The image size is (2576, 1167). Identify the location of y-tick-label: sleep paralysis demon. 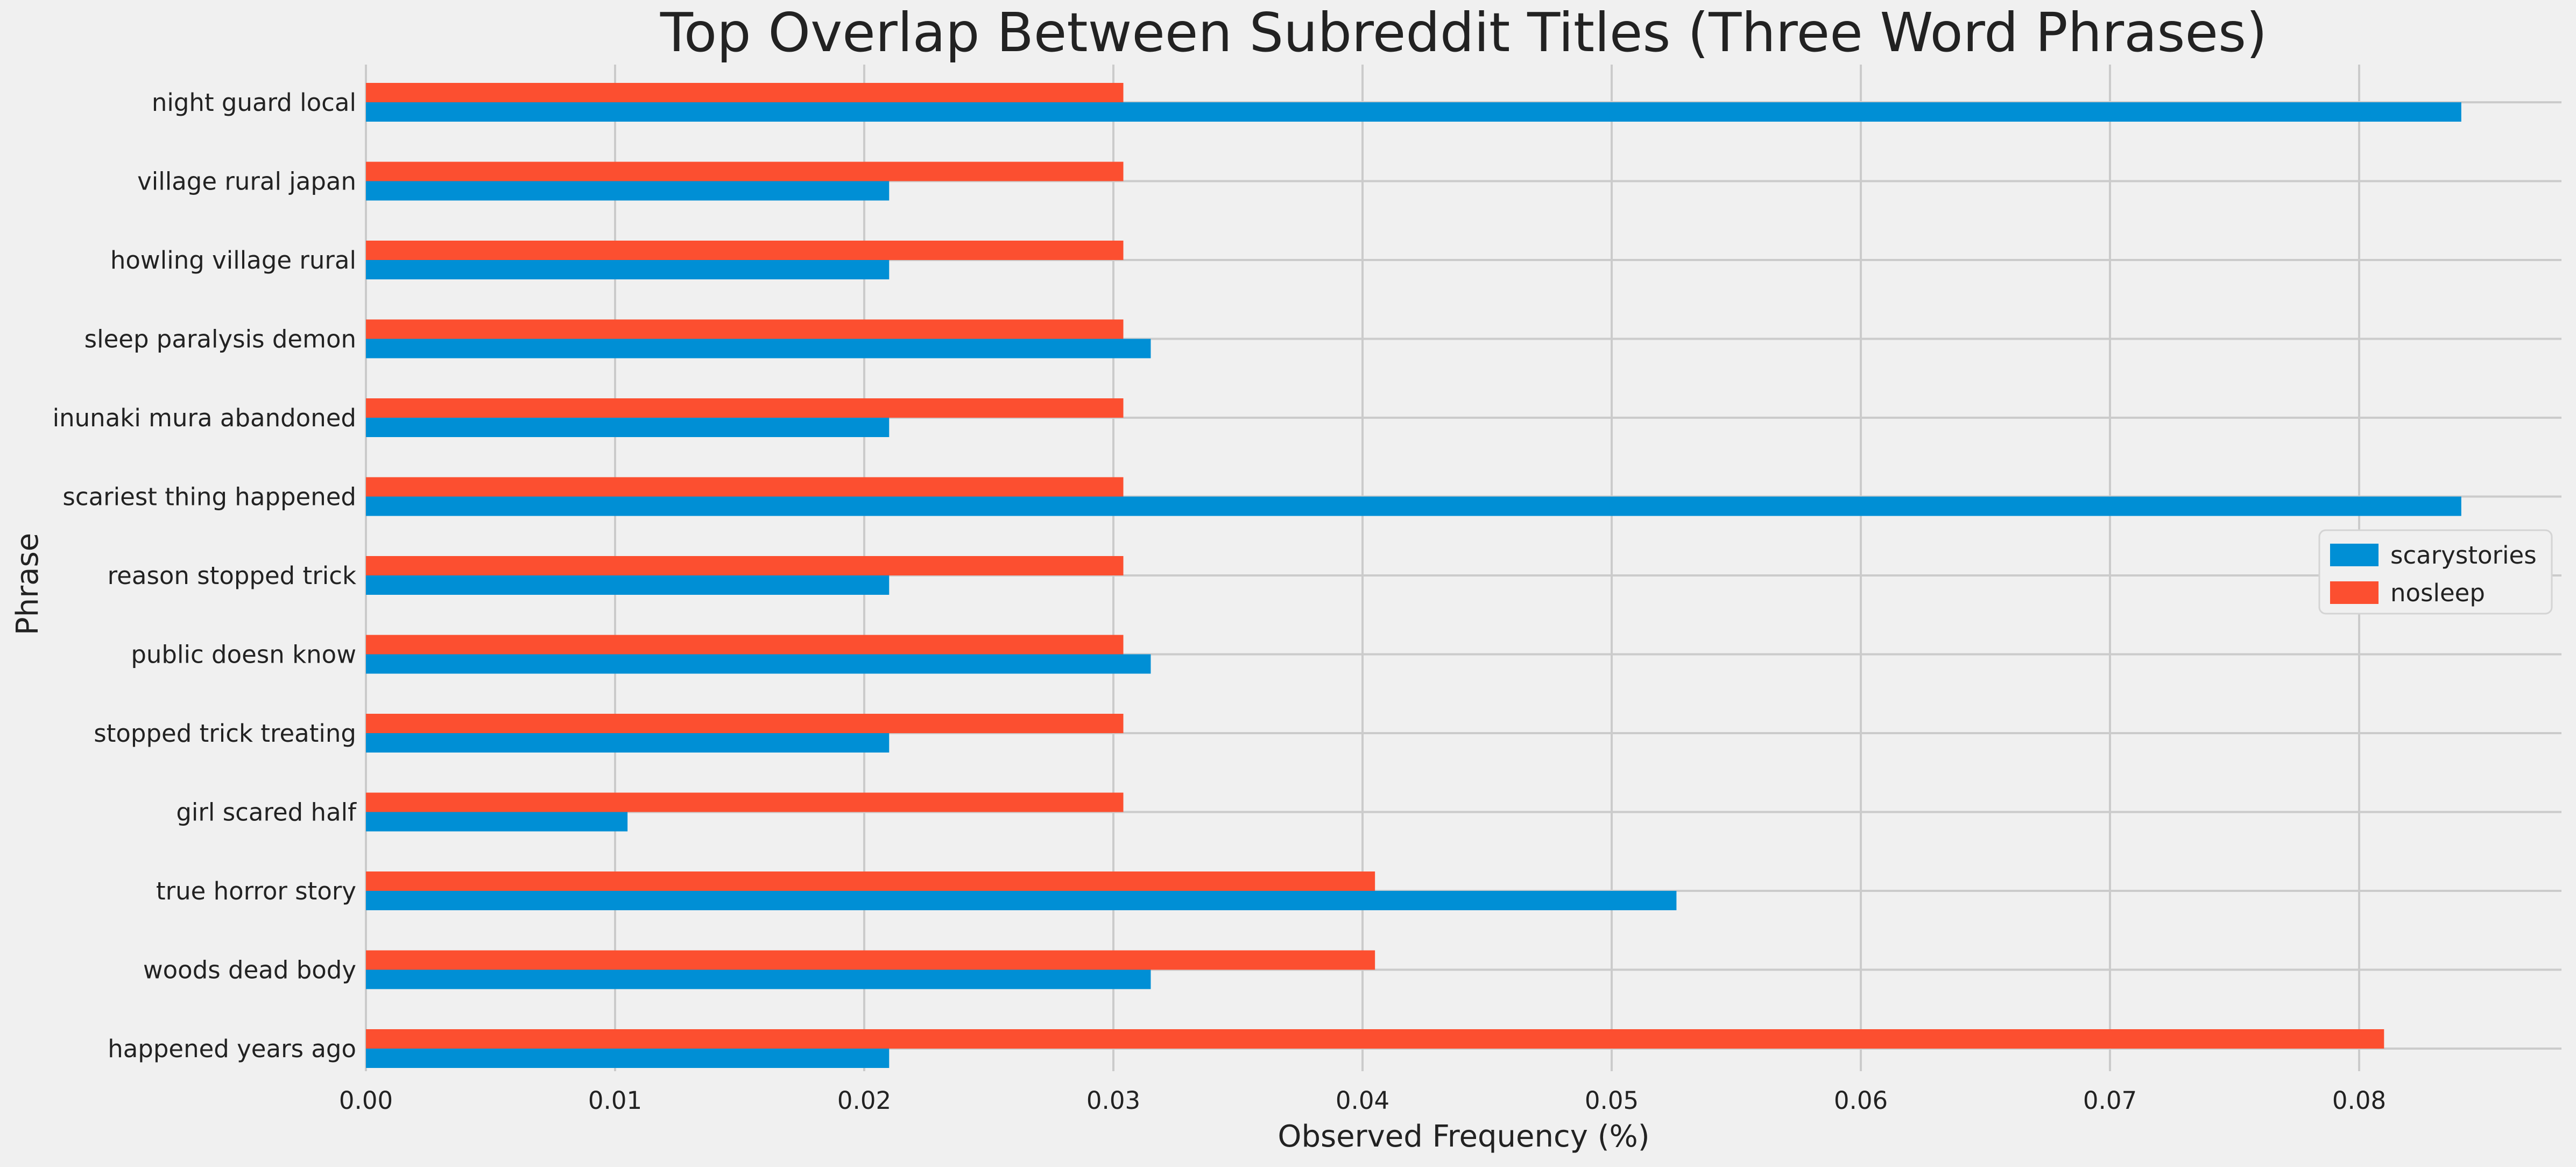
(220, 339).